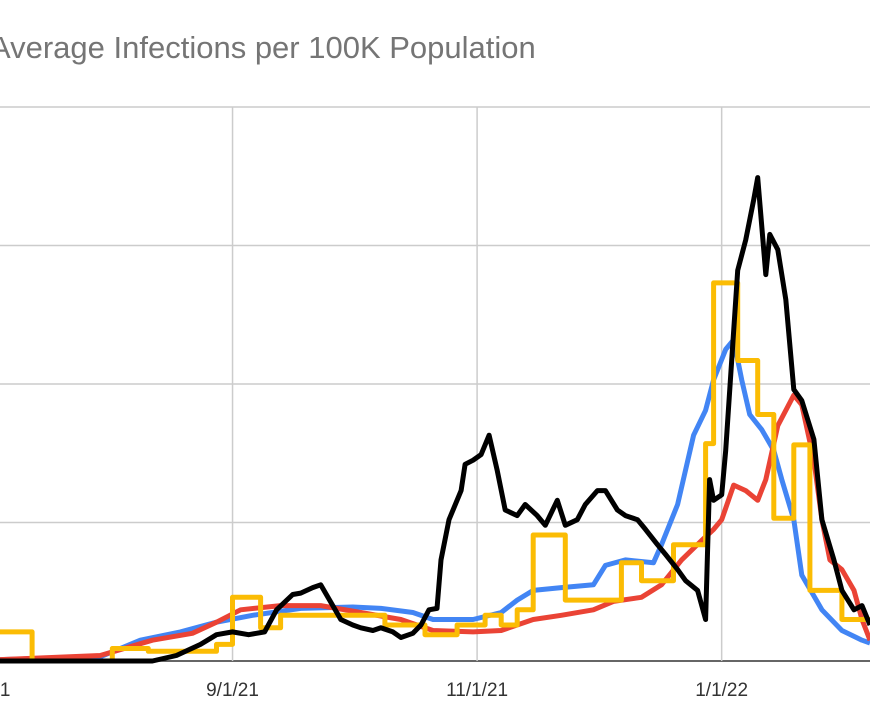 The height and width of the screenshot is (728, 870). Describe the element at coordinates (268, 47) in the screenshot. I see `chart-title: Average Infections per 100K Population` at that location.